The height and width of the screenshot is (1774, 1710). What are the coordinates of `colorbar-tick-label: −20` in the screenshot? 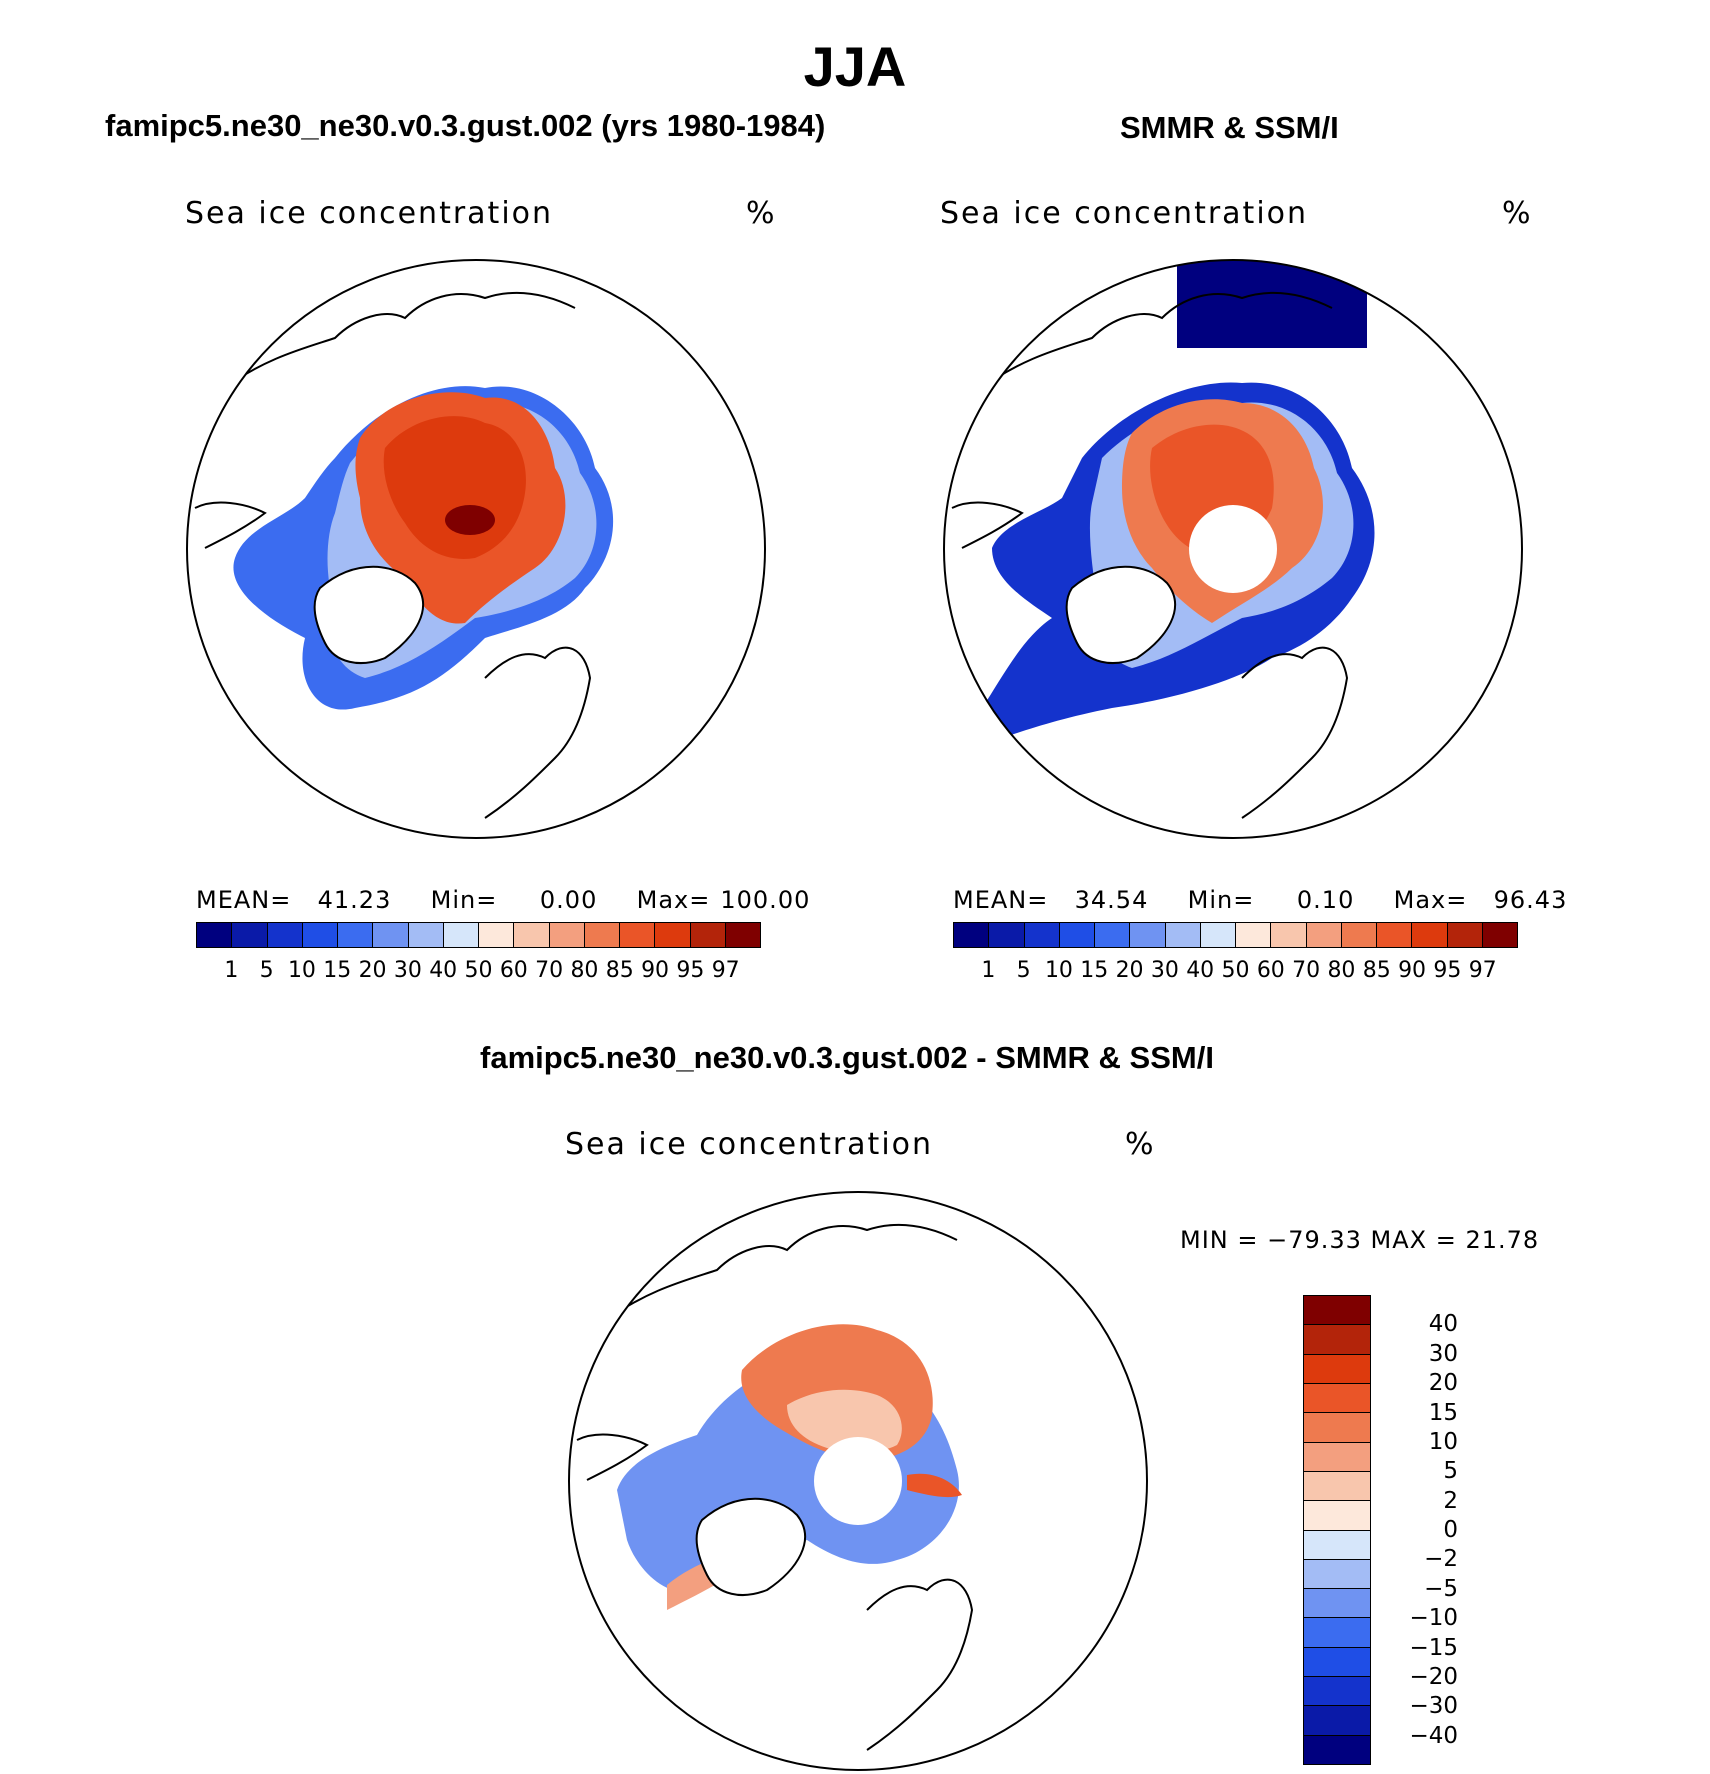 It's located at (1433, 1676).